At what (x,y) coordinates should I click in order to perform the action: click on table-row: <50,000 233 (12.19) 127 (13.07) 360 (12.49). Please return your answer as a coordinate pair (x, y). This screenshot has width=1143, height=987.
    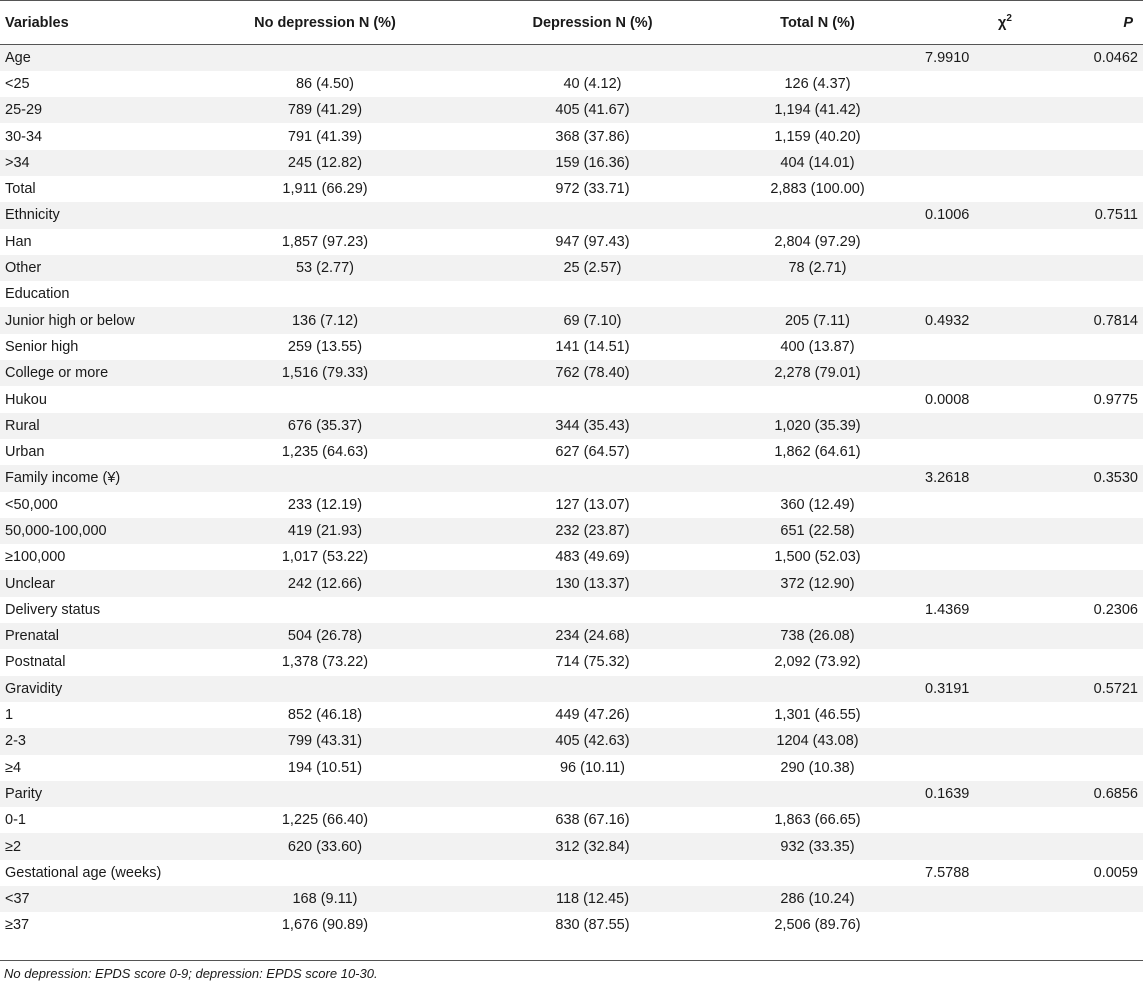
    Looking at the image, I should click on (571, 505).